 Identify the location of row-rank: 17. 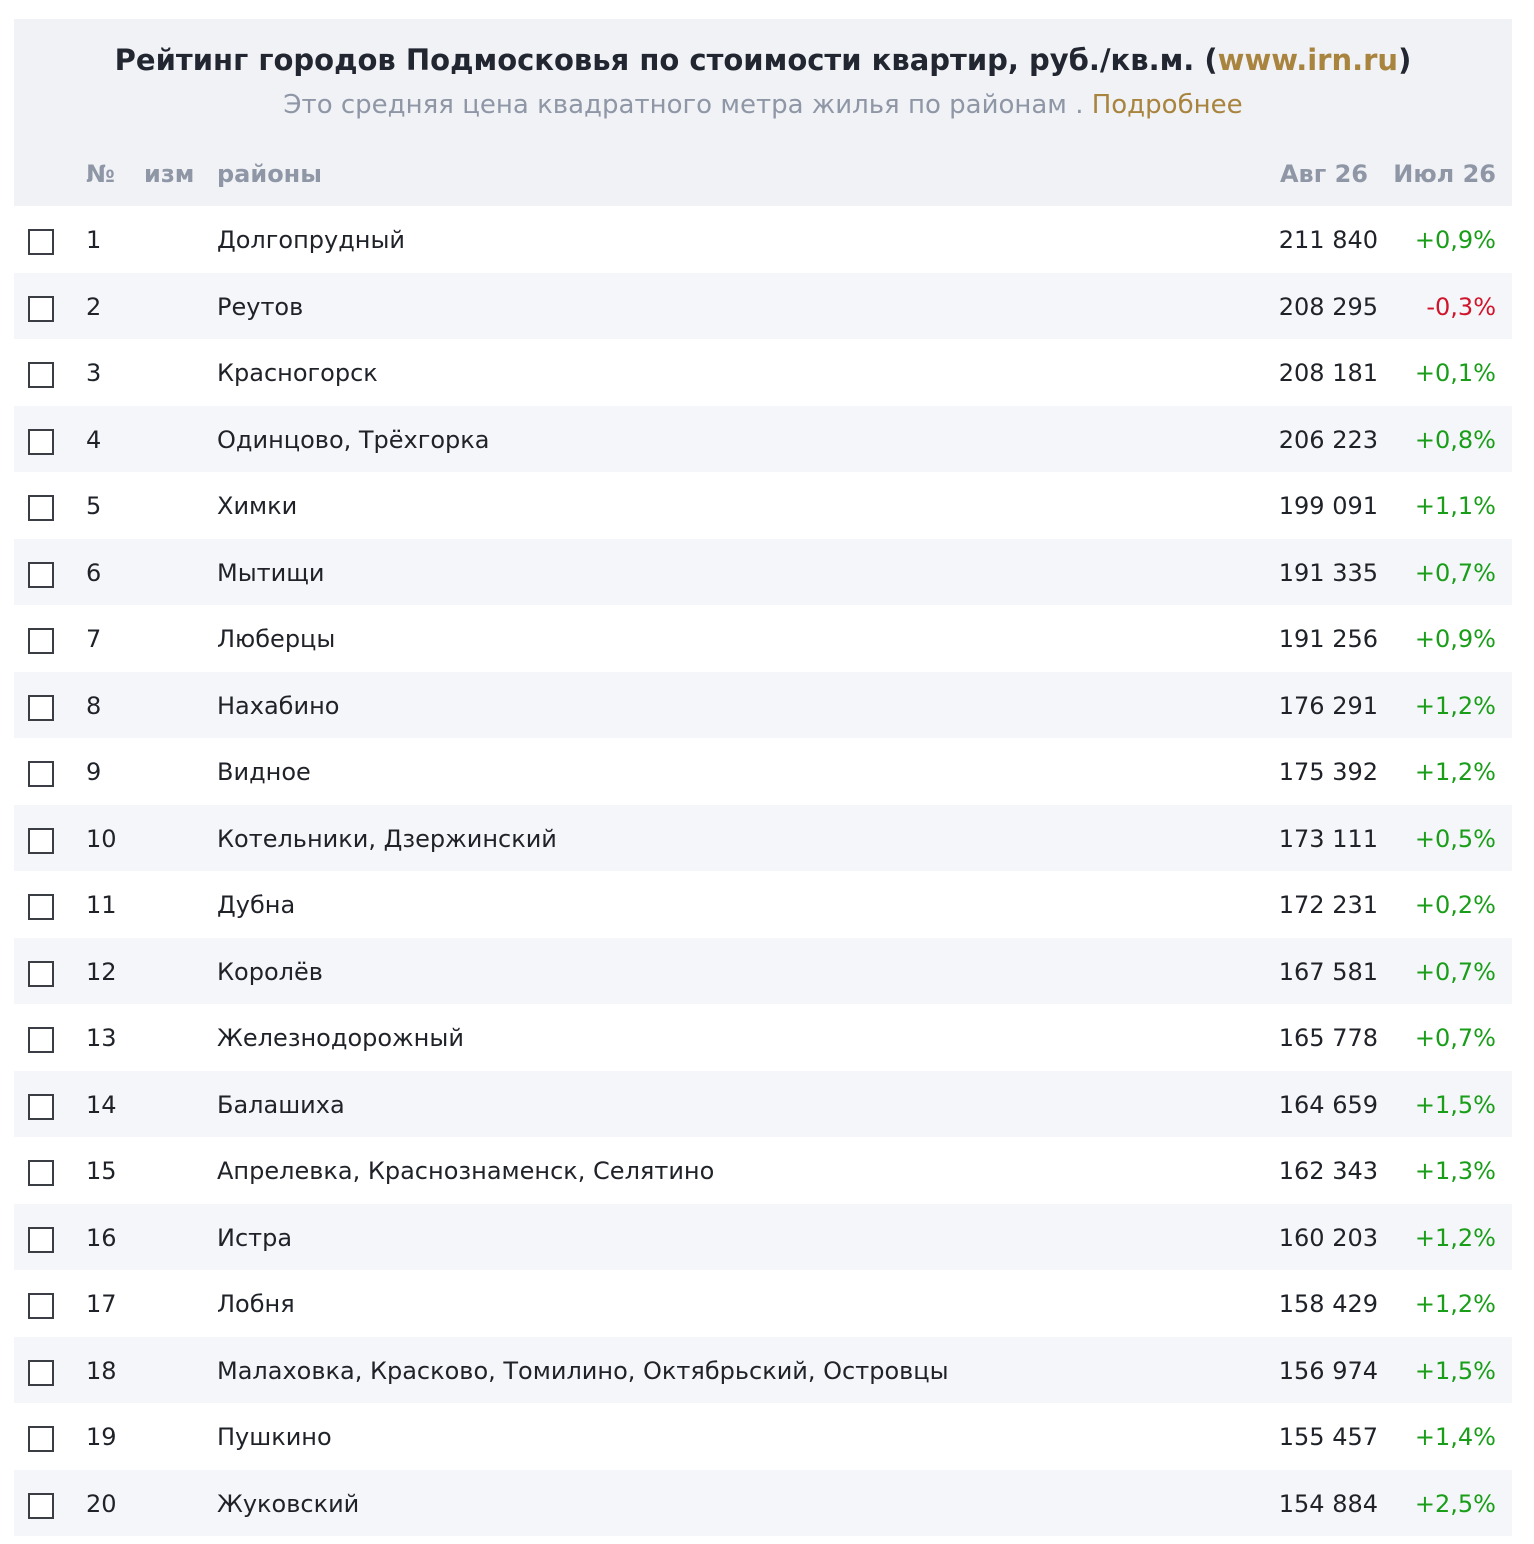
(101, 1304).